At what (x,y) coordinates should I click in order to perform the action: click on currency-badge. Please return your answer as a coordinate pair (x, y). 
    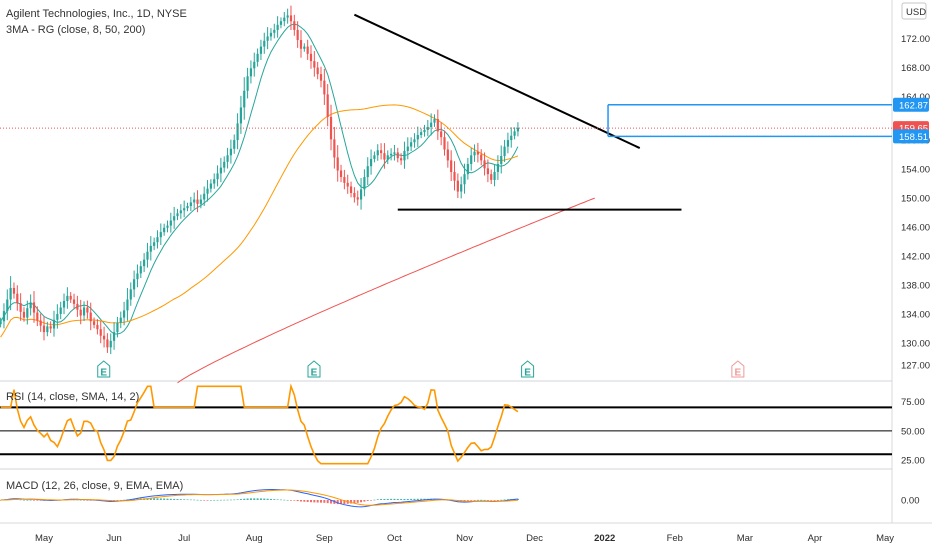
    Looking at the image, I should click on (914, 11).